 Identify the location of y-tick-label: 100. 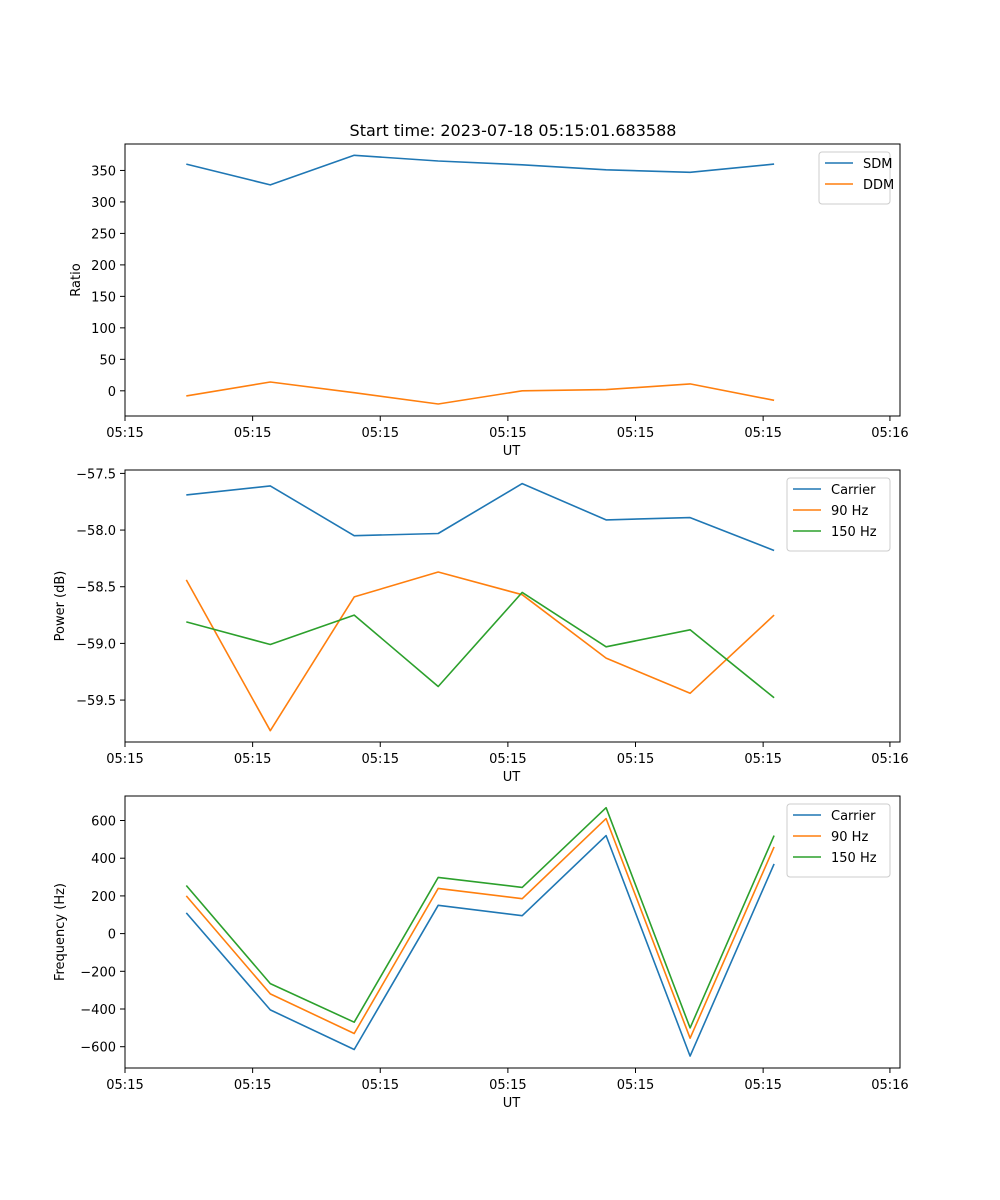
(103, 329).